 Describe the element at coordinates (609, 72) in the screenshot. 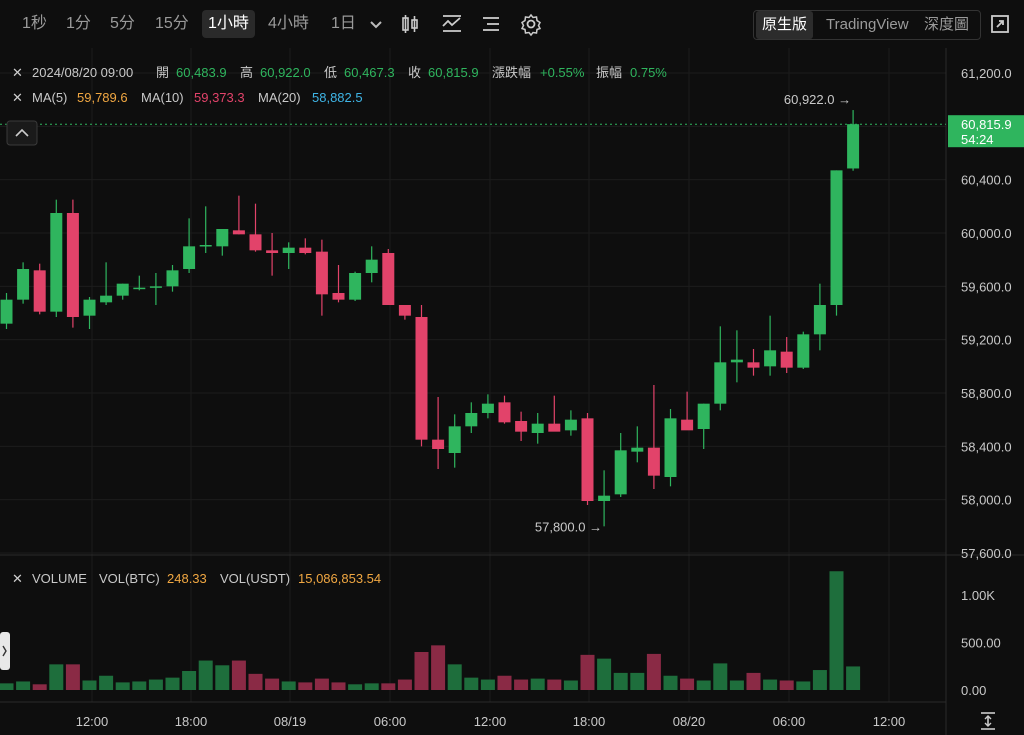

I see `amplitude-label: 振幅` at that location.